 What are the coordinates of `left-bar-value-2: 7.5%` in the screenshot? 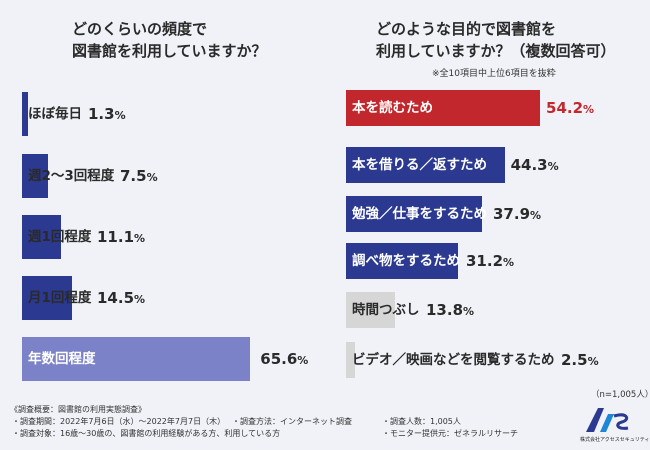 It's located at (139, 176).